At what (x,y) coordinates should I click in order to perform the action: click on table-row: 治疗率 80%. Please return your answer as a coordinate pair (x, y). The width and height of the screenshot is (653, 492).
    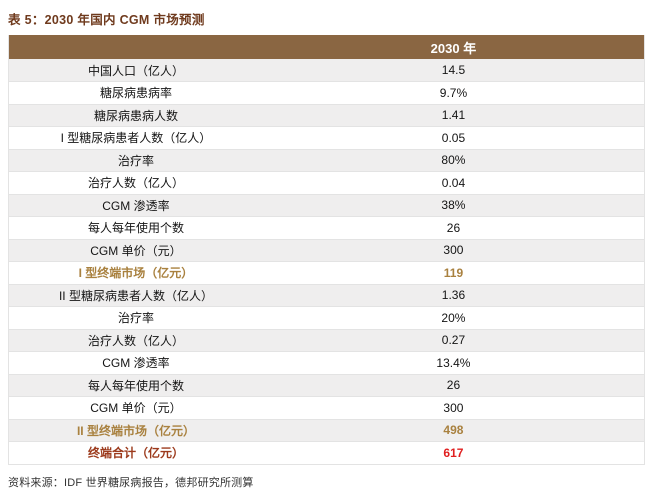
    Looking at the image, I should click on (326, 160).